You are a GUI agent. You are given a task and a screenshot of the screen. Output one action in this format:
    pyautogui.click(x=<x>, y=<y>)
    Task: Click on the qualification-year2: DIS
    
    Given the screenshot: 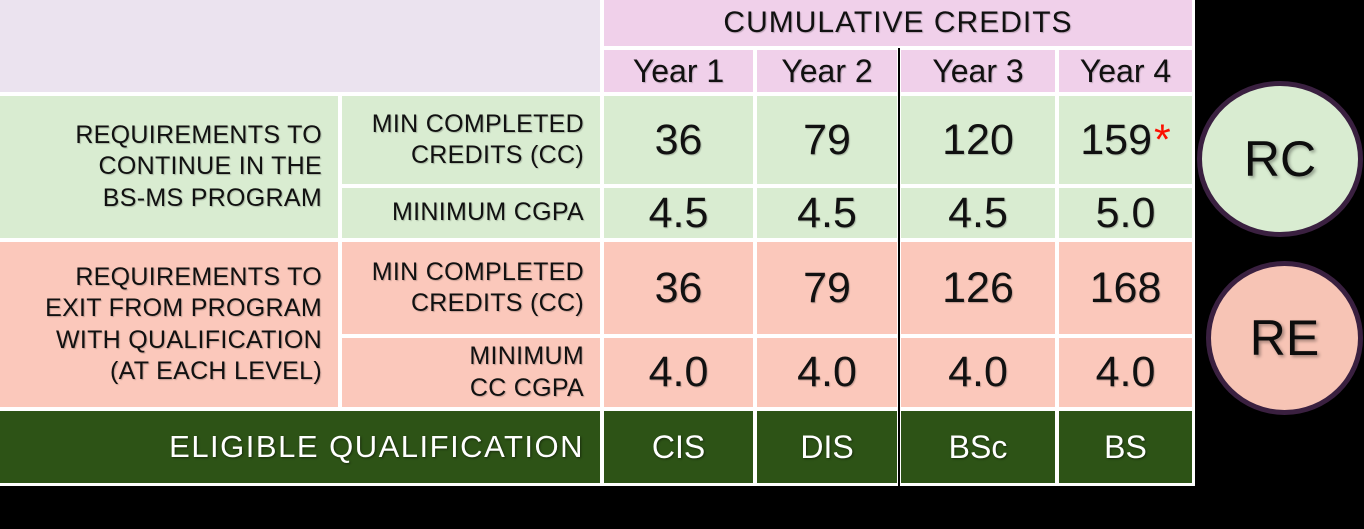 What is the action you would take?
    pyautogui.click(x=827, y=447)
    